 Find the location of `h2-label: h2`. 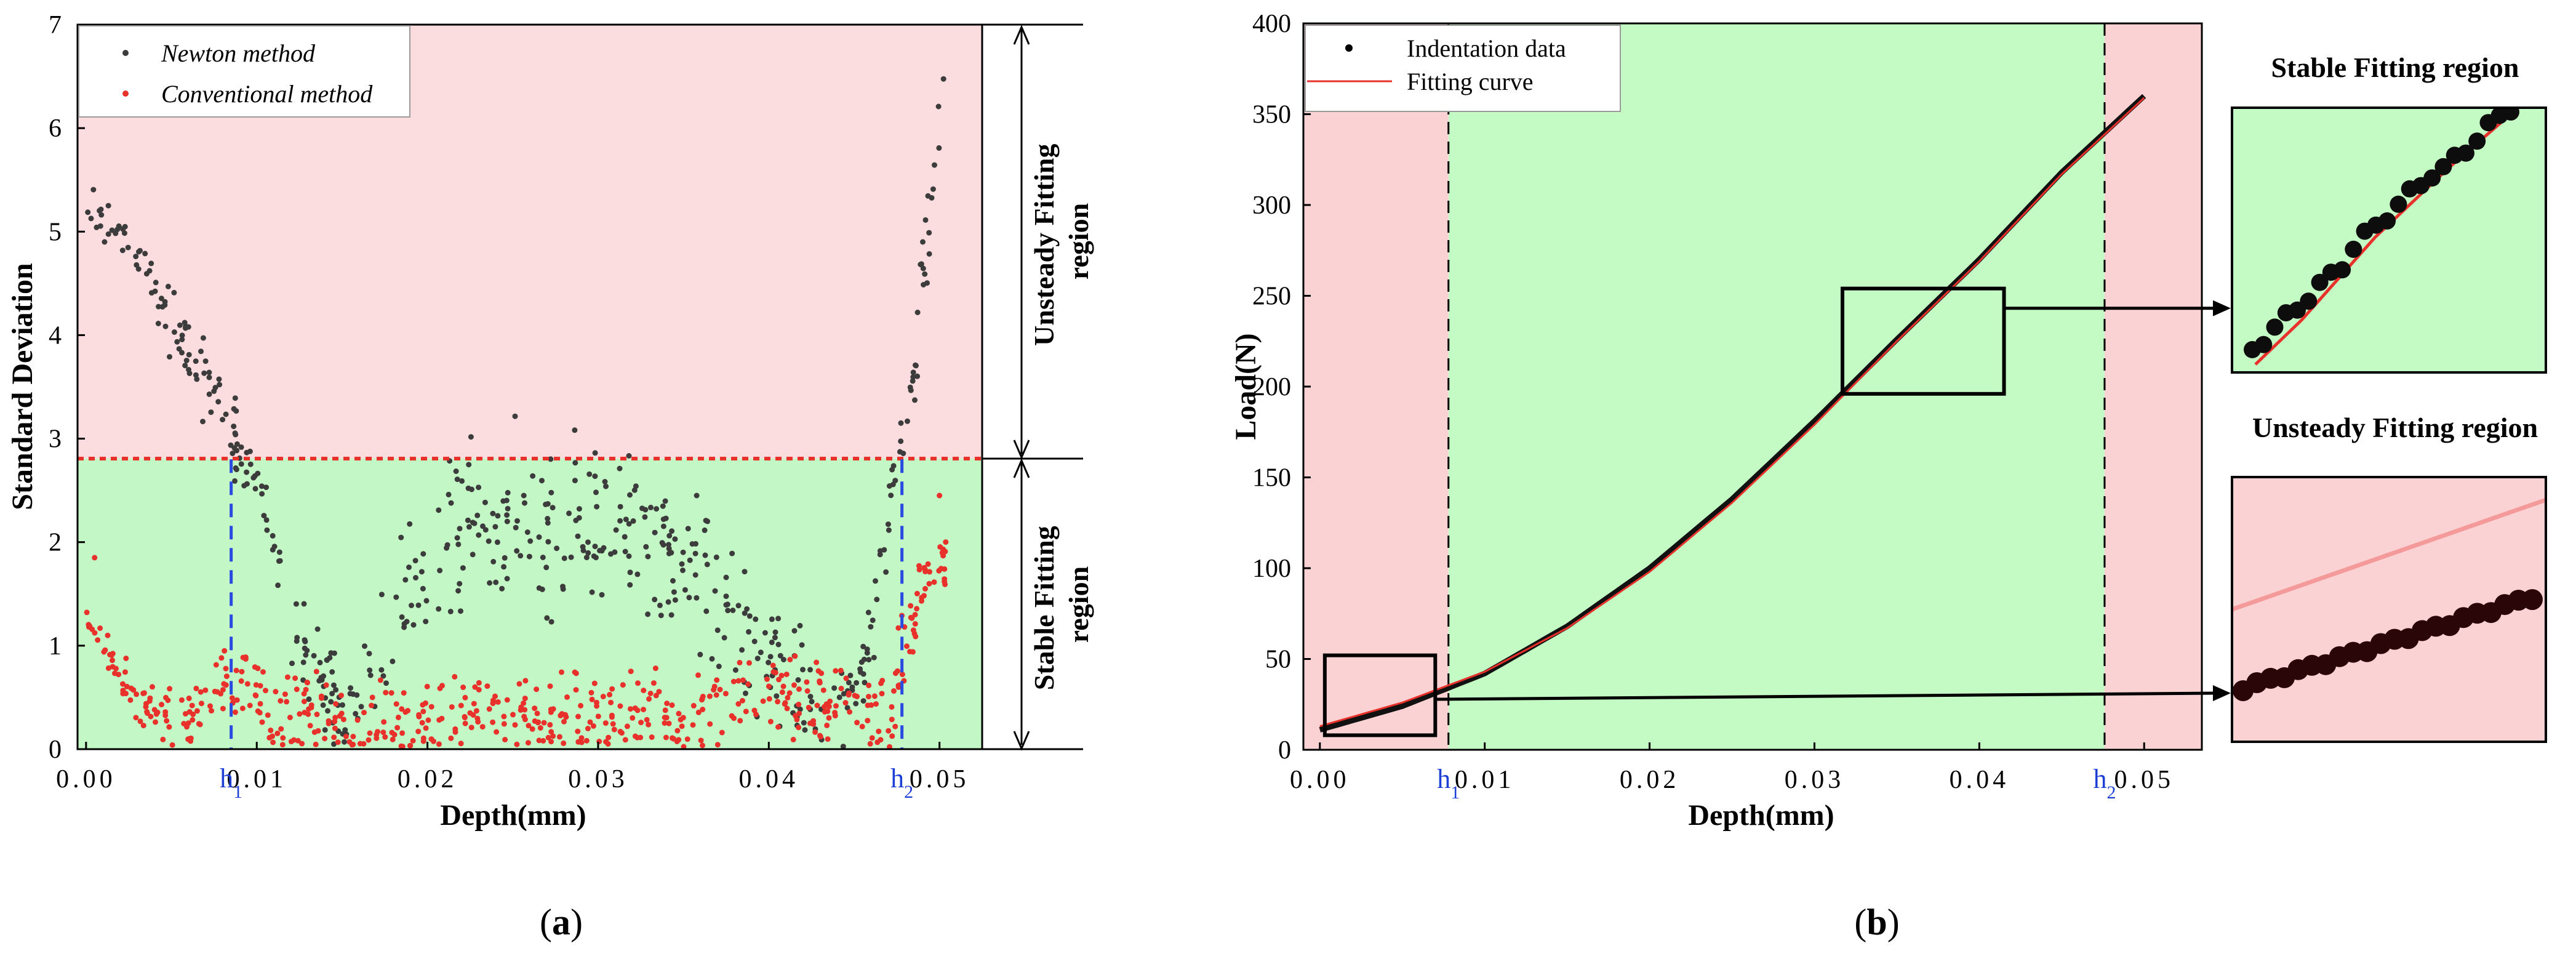

h2-label: h2 is located at coordinates (901, 782).